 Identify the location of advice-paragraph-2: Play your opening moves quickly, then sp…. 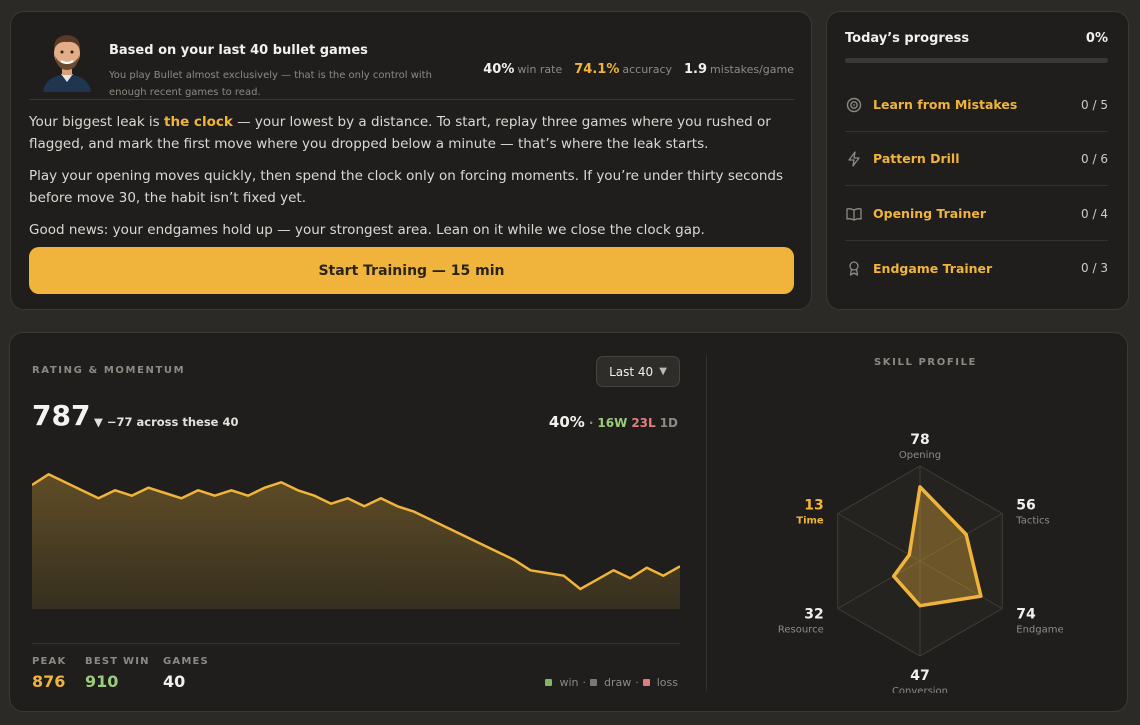
(406, 187).